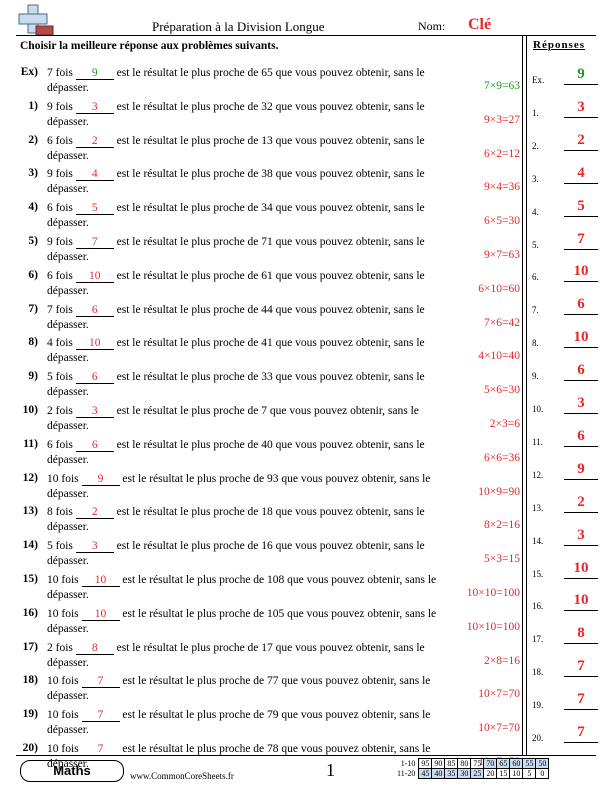  I want to click on answer-label: 11., so click(537, 441).